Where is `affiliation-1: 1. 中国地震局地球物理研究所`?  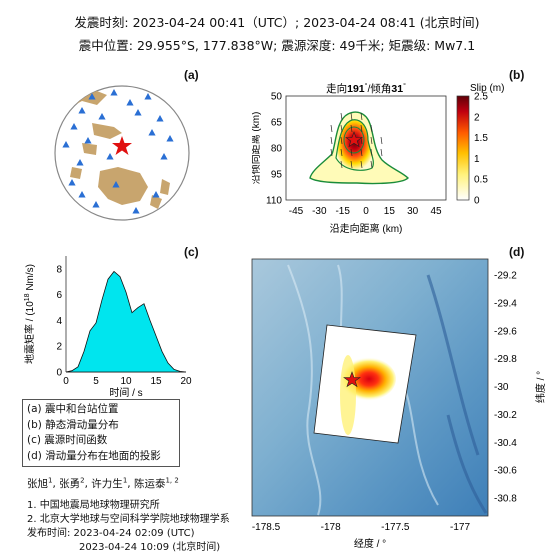
affiliation-1: 1. 中国地震局地球物理研究所 is located at coordinates (93, 505).